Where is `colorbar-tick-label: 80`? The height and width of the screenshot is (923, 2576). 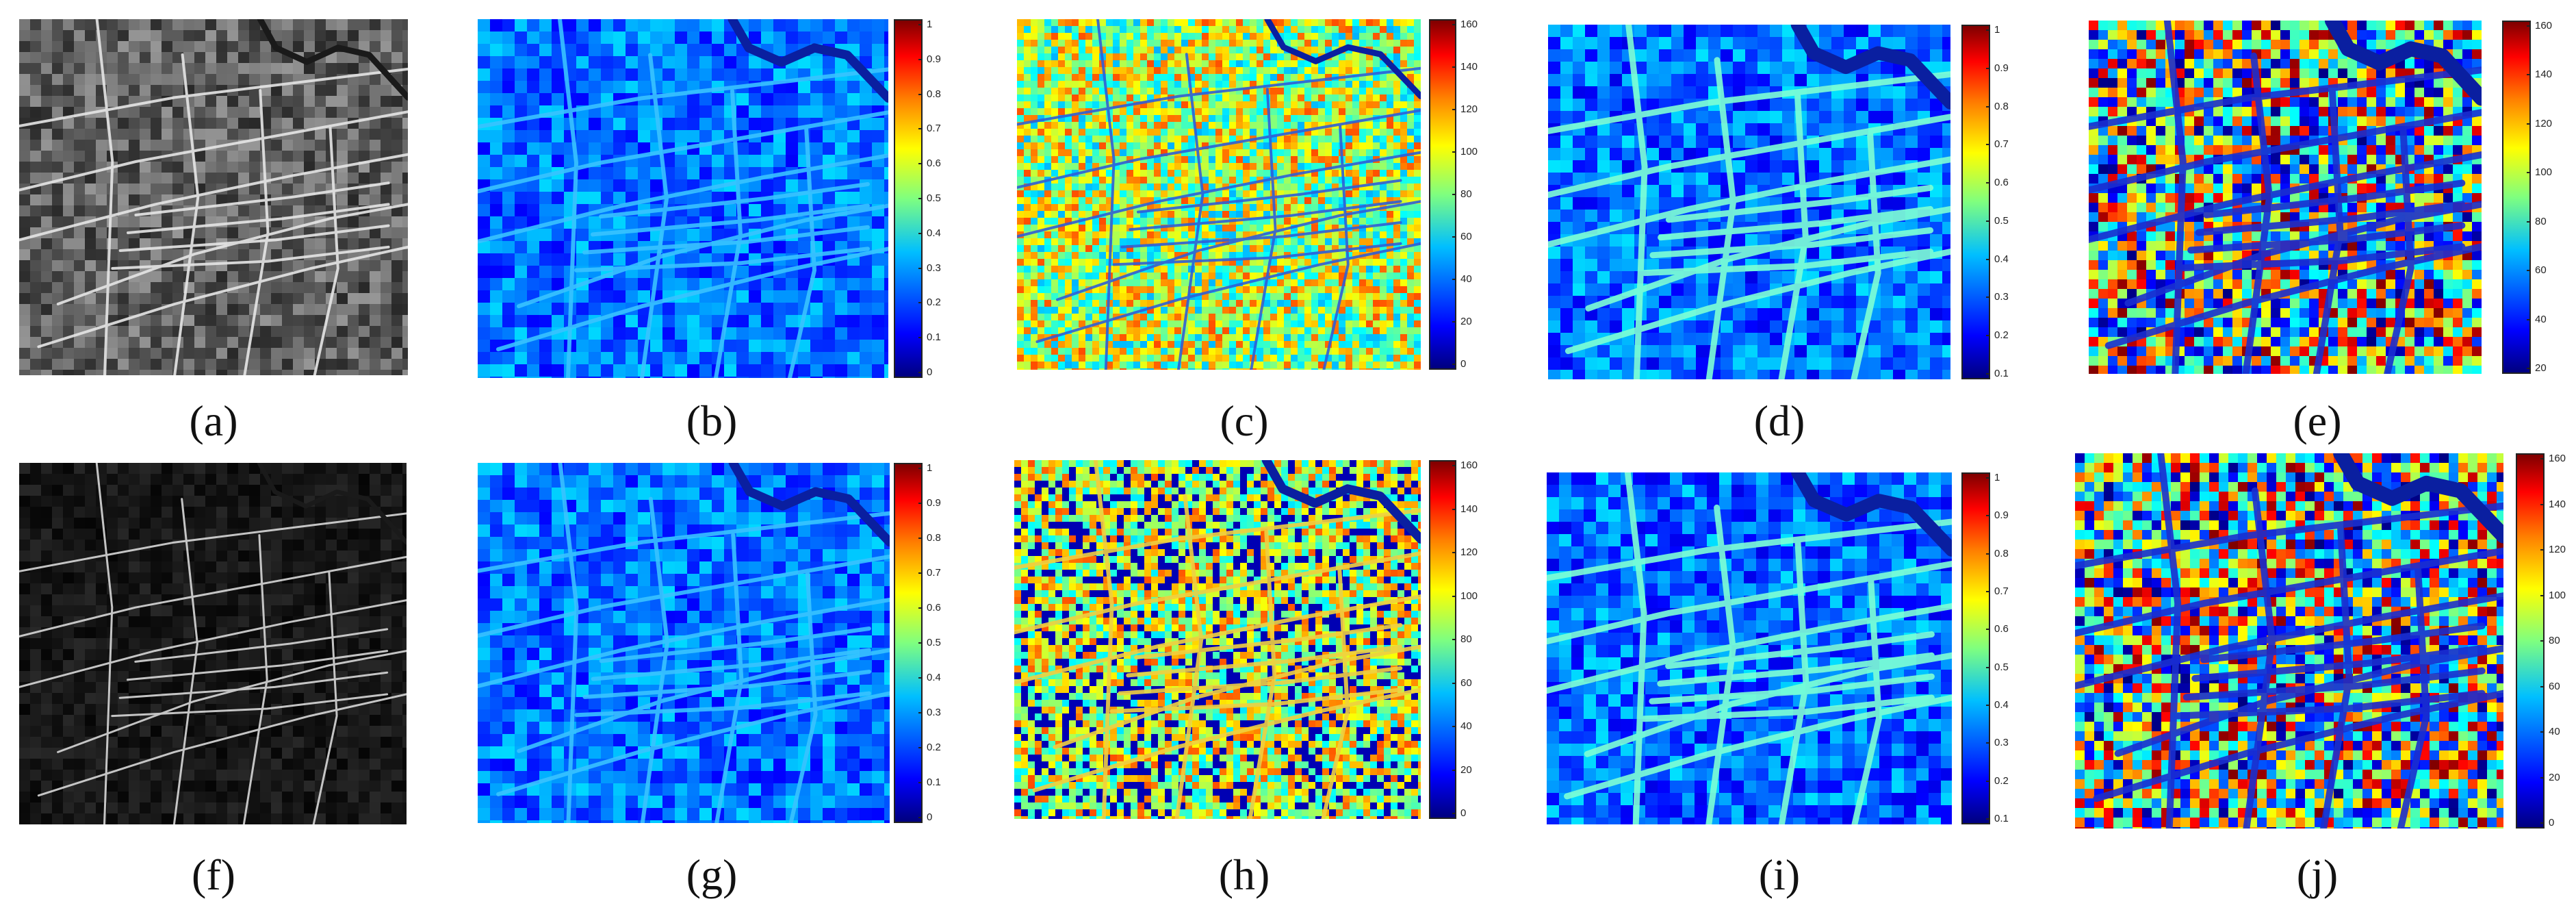
colorbar-tick-label: 80 is located at coordinates (1466, 194).